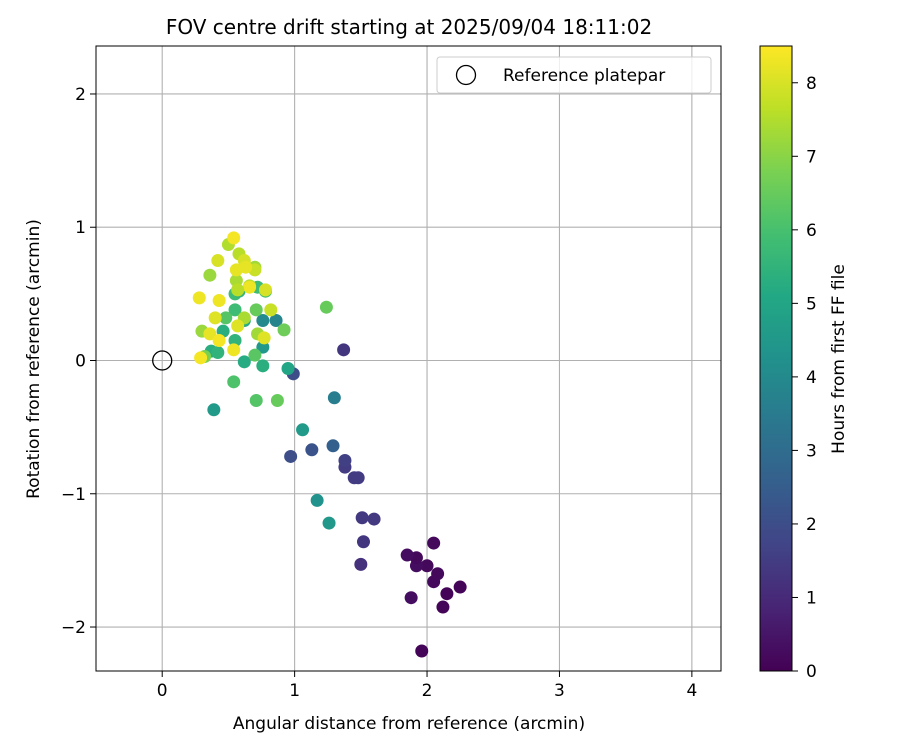  What do you see at coordinates (811, 451) in the screenshot?
I see `colorbar-tick-label: 3` at bounding box center [811, 451].